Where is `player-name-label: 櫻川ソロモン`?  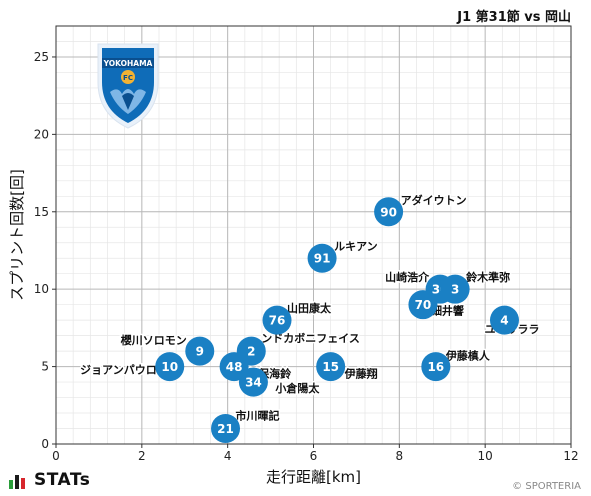 player-name-label: 櫻川ソロモン is located at coordinates (153, 340).